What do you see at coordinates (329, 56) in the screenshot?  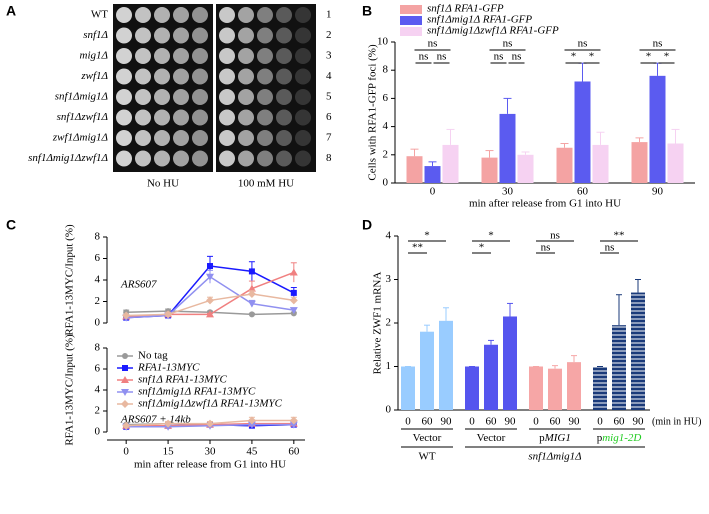 I see `row-number: 3` at bounding box center [329, 56].